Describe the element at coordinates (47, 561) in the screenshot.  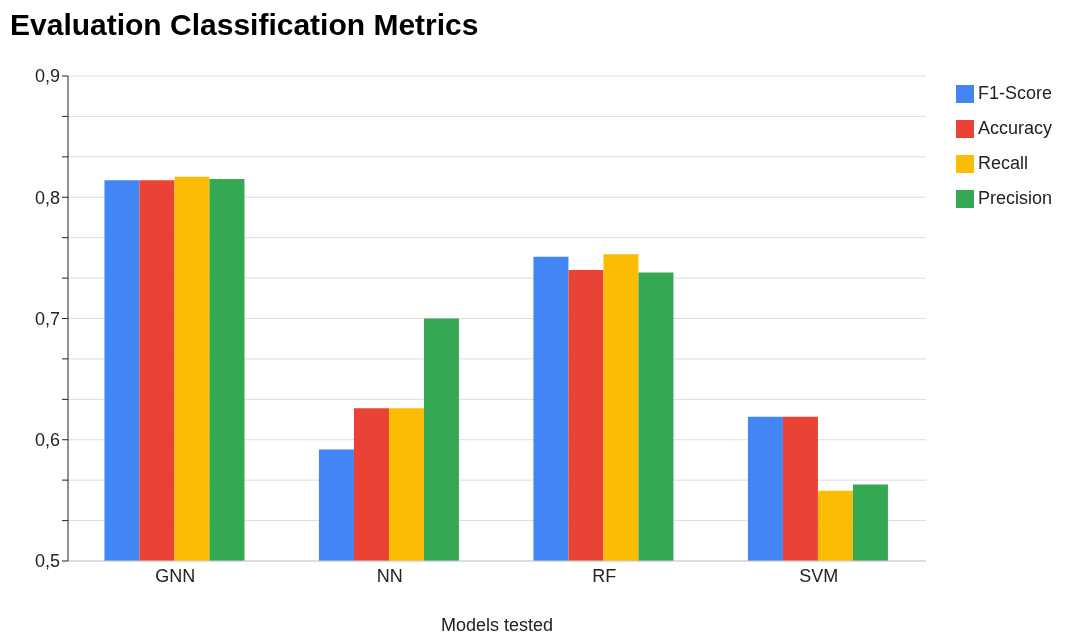
I see `y-tick-label: 0,5` at that location.